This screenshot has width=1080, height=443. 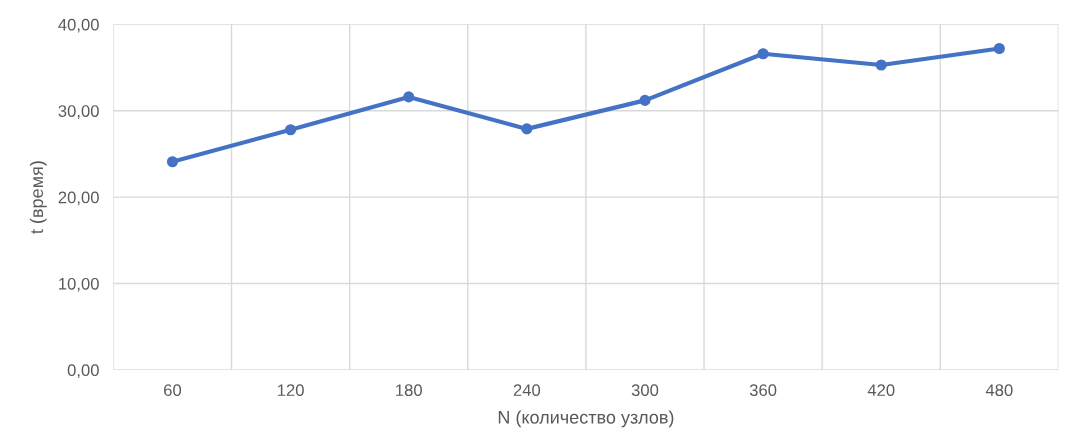 I want to click on x-axis-title: N (количество узлов), so click(x=586, y=419).